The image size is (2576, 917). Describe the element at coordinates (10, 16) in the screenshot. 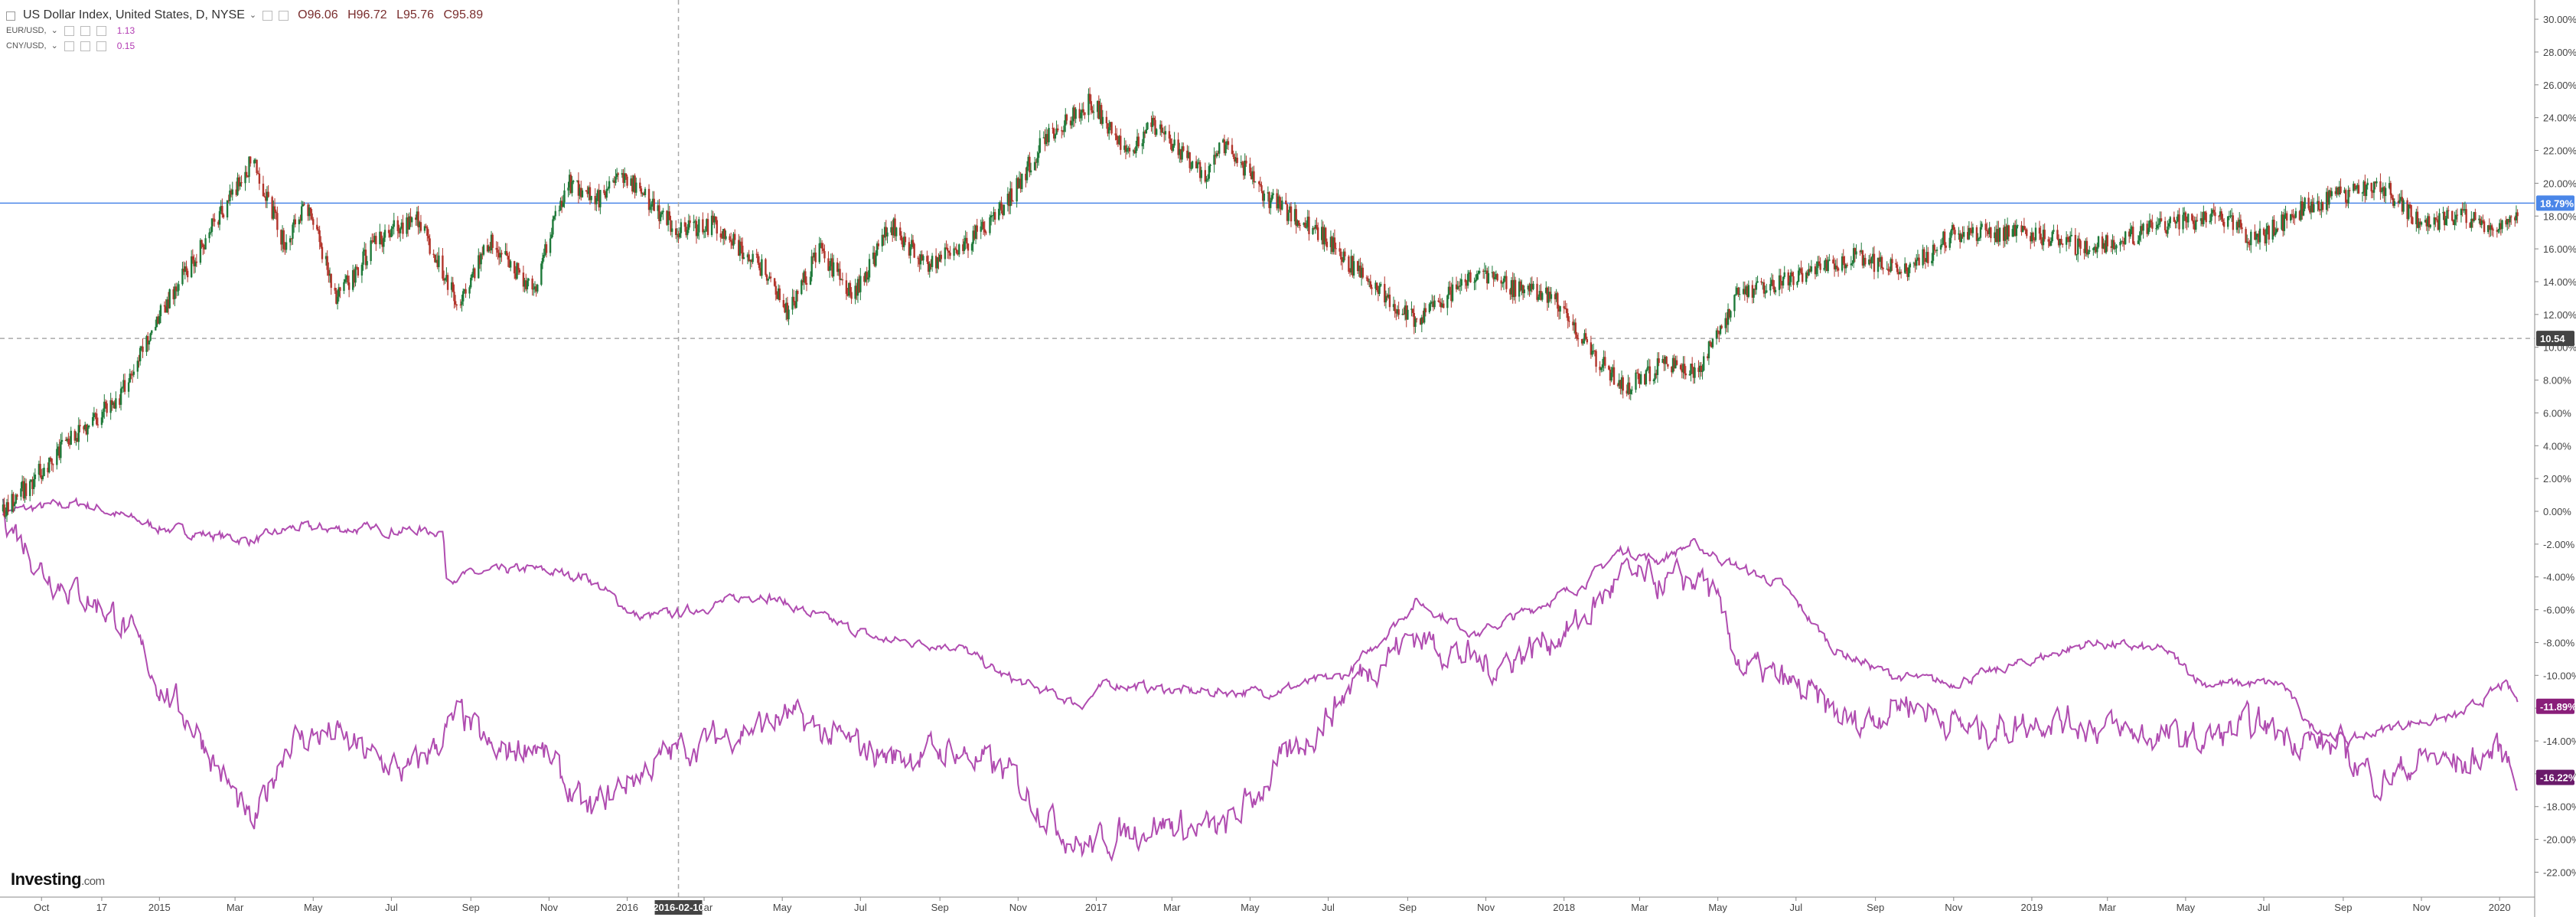

I see `collapse-icon` at that location.